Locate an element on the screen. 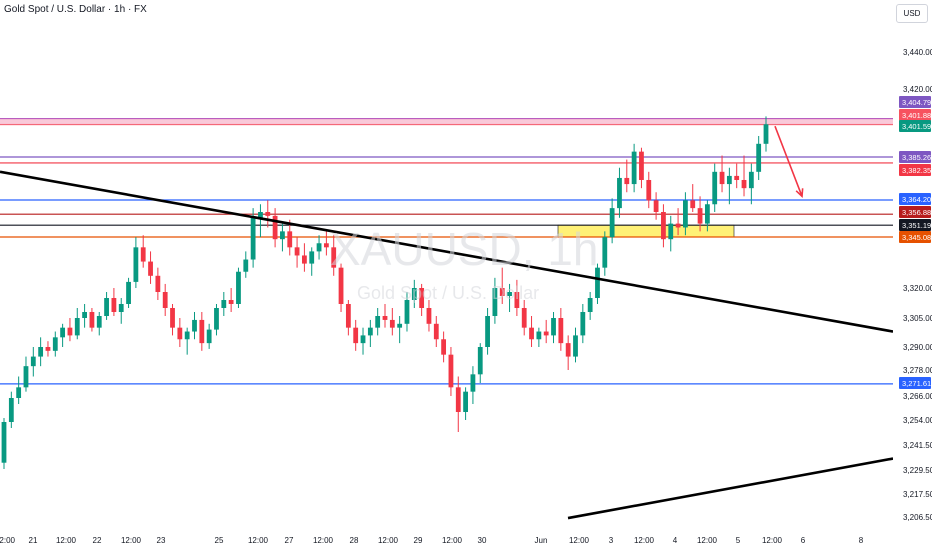  ascending-trend-line is located at coordinates (730, 488).